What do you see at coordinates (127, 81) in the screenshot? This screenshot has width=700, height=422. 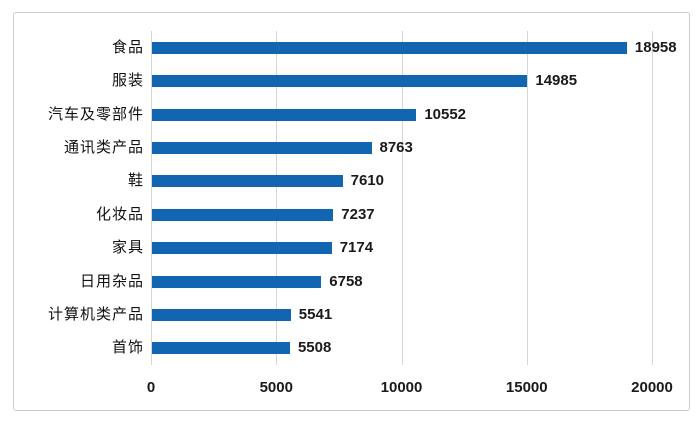 I see `category-label: 服装` at bounding box center [127, 81].